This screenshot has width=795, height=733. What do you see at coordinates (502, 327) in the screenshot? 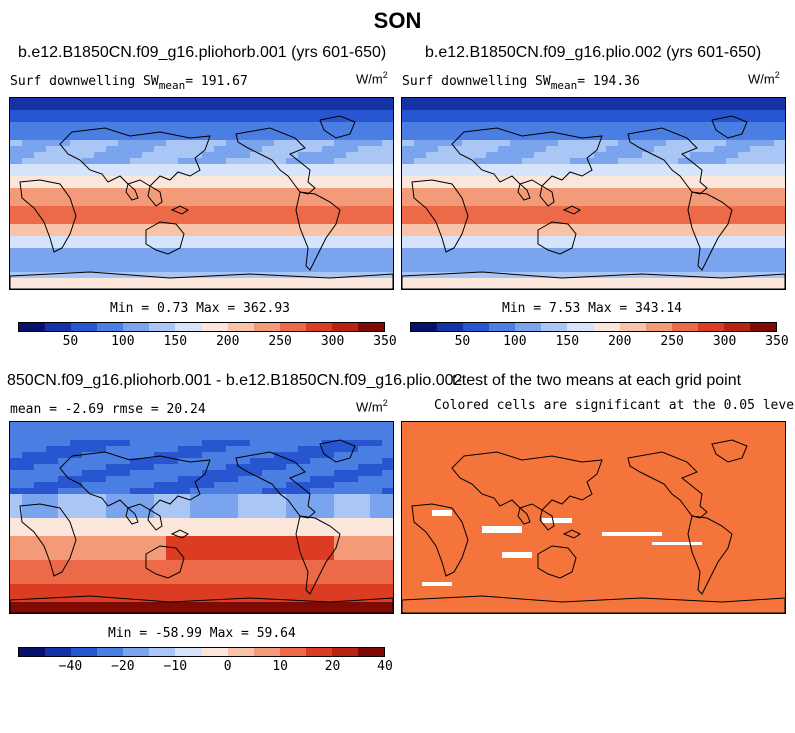
I see `colorbar-swatch` at bounding box center [502, 327].